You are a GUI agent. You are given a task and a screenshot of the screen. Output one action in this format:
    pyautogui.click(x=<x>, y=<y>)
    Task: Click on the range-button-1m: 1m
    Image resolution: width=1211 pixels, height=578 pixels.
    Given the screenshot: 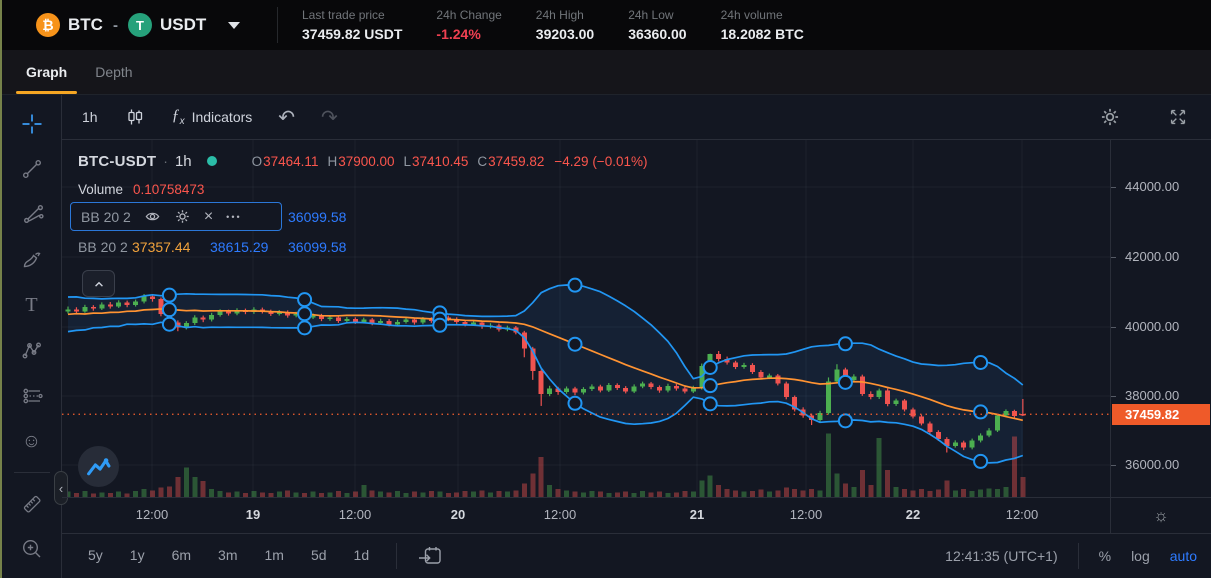 What is the action you would take?
    pyautogui.click(x=274, y=555)
    